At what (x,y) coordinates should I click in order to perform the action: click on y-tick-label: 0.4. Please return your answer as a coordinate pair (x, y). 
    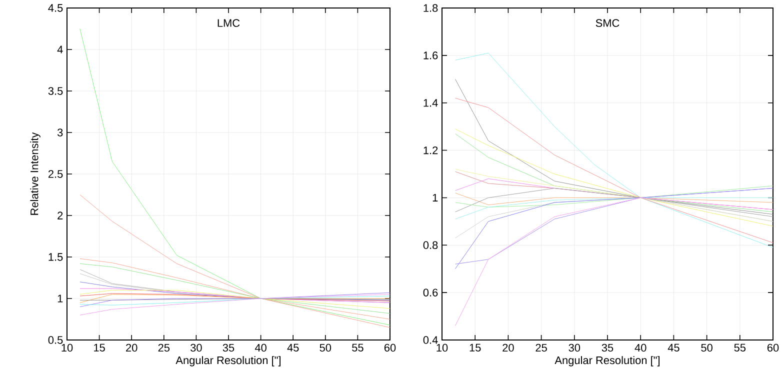
    Looking at the image, I should click on (430, 340).